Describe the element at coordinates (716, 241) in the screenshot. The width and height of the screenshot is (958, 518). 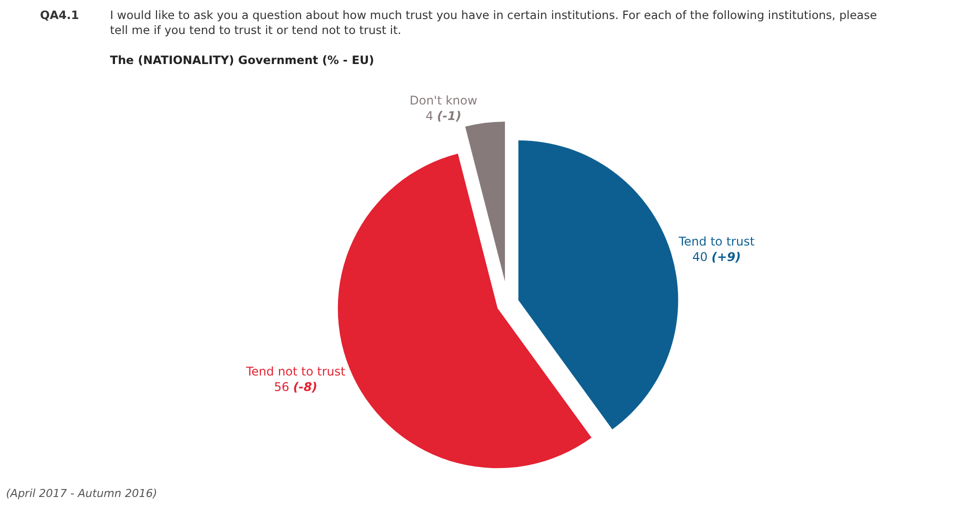
I see `slice-label: Tend to trust` at that location.